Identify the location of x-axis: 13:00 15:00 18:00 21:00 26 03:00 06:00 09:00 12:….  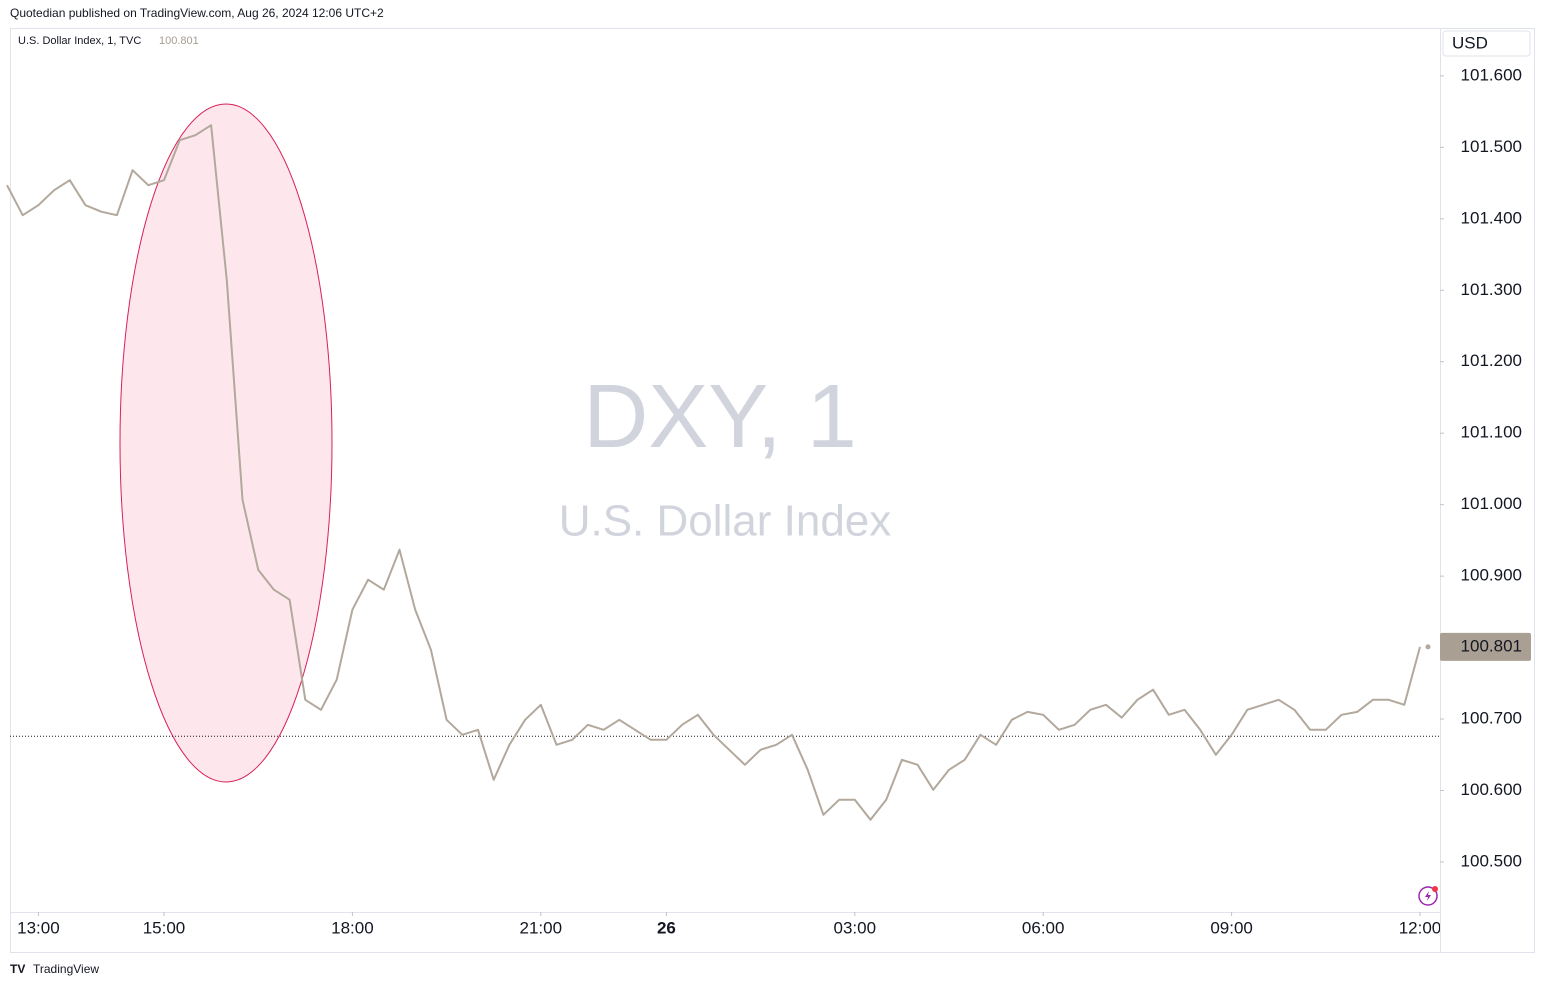
(729, 924).